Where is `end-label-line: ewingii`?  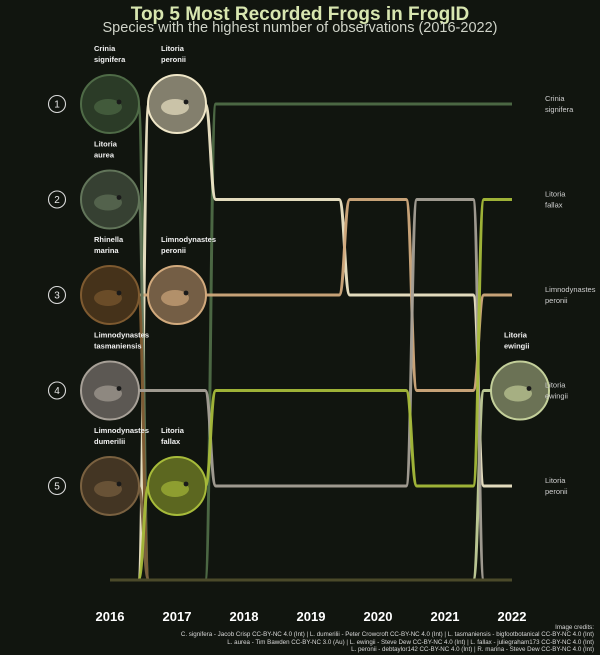
end-label-line: ewingii is located at coordinates (556, 396).